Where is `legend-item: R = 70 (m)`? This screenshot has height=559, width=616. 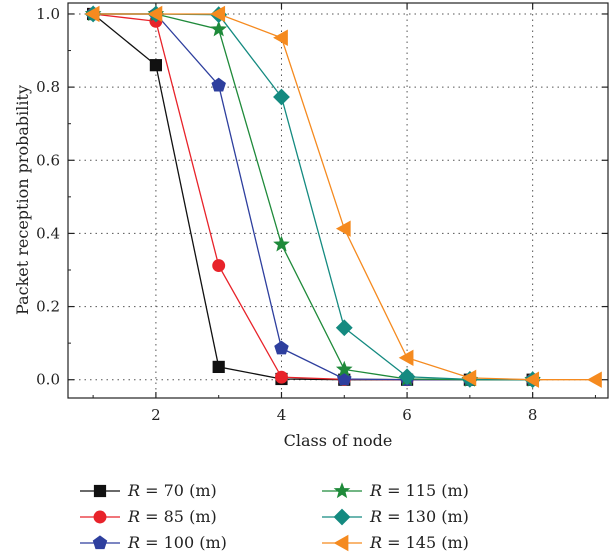
legend-item: R = 70 (m) is located at coordinates (148, 490).